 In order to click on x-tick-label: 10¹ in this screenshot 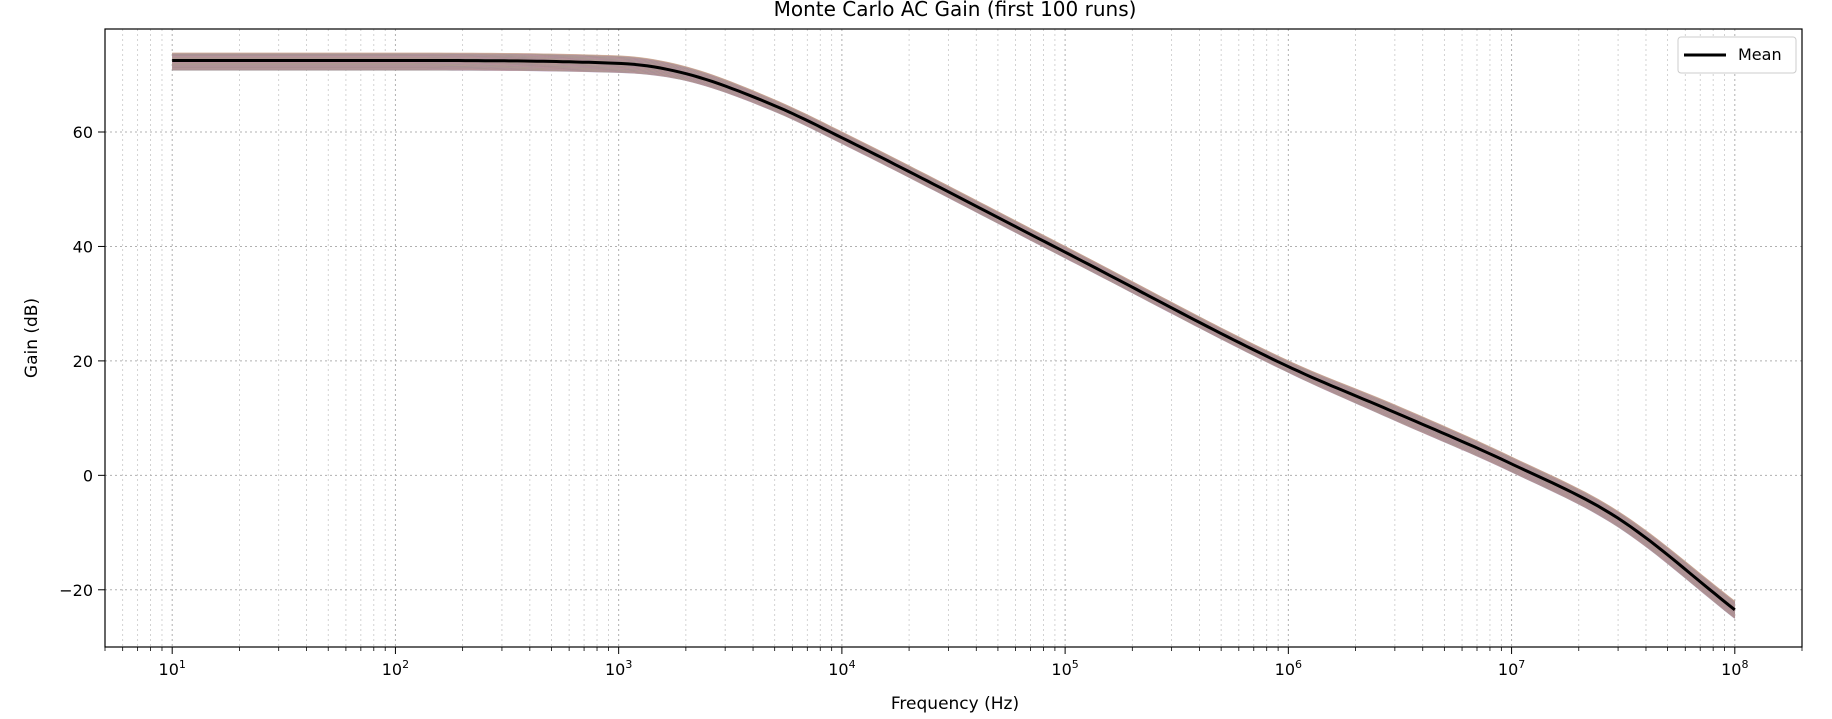, I will do `click(172, 668)`.